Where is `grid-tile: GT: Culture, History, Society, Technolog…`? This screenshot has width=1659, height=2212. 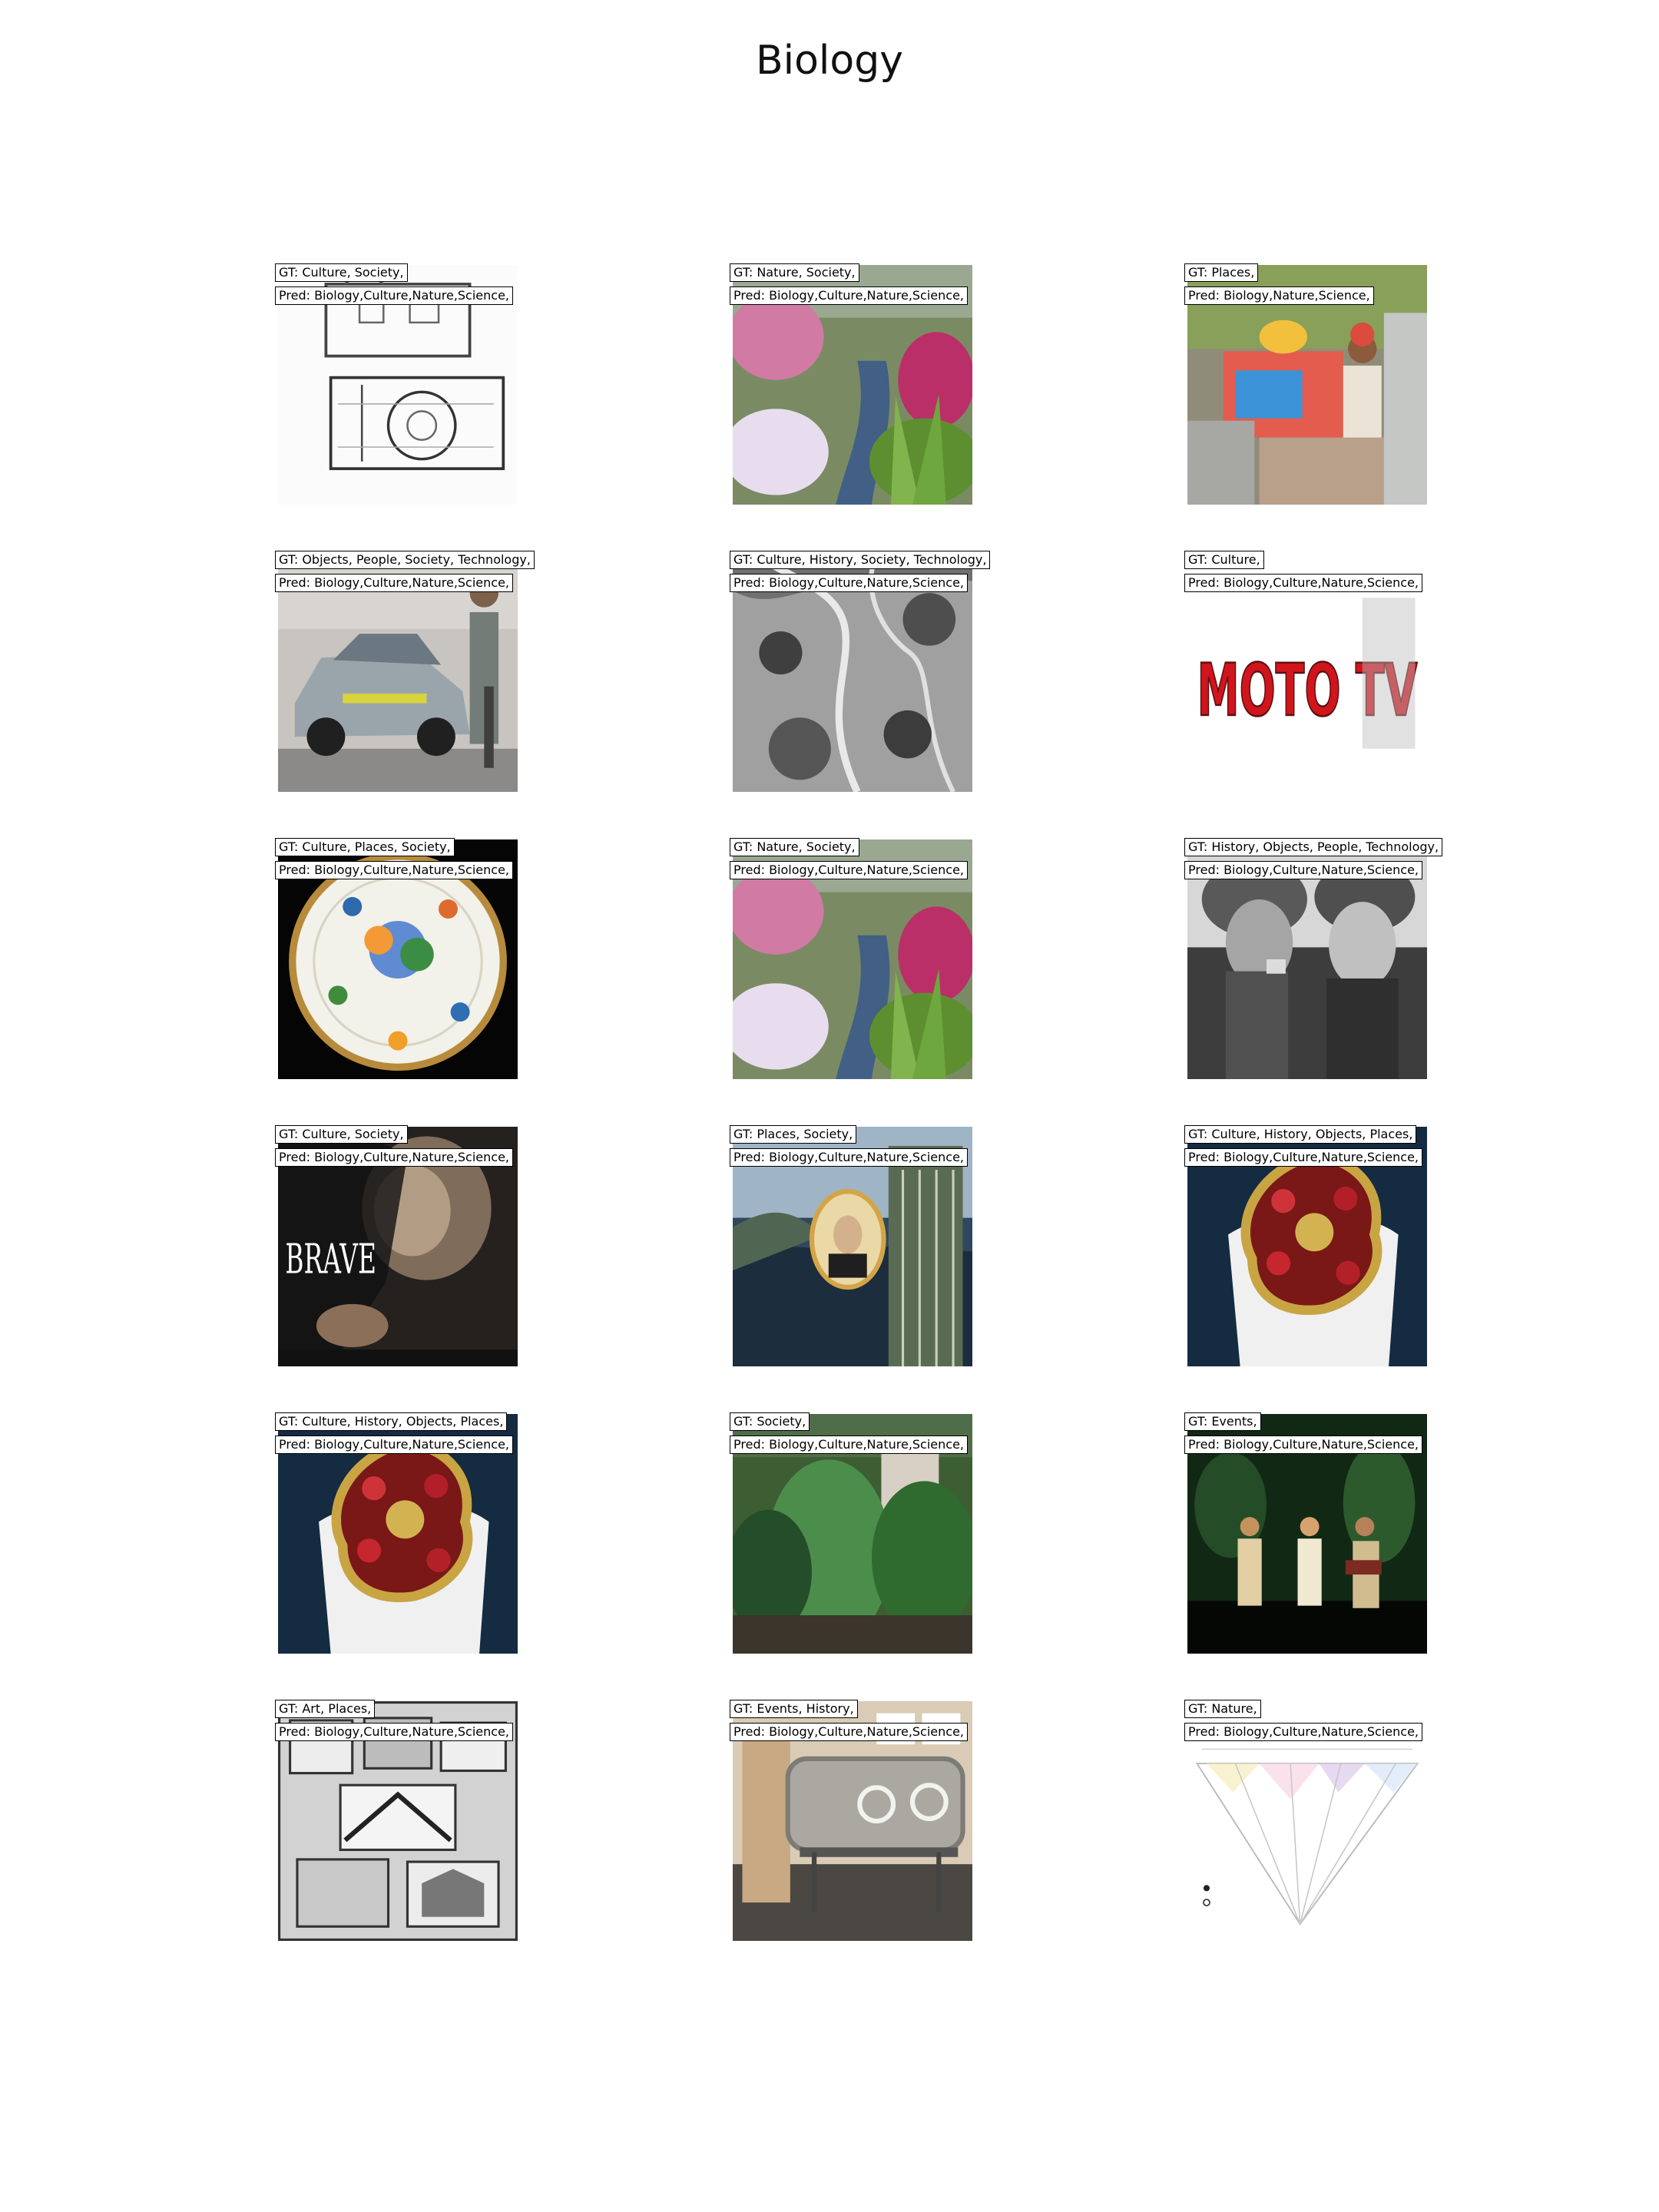 grid-tile: GT: Culture, History, Society, Technolog… is located at coordinates (851, 673).